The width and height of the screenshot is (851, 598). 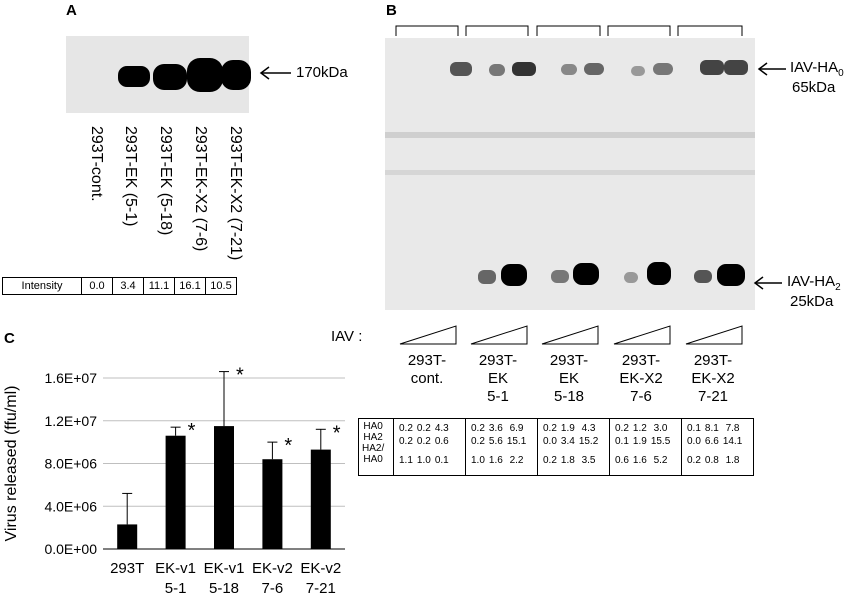 I want to click on ha0-marker-sub: 0, so click(x=841, y=73).